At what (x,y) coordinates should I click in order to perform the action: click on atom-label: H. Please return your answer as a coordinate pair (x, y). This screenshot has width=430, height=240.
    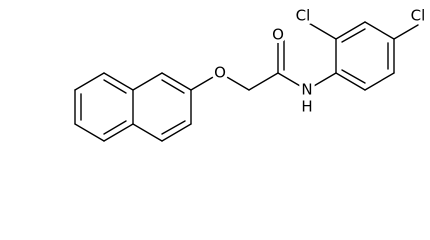
    Looking at the image, I should click on (306, 107).